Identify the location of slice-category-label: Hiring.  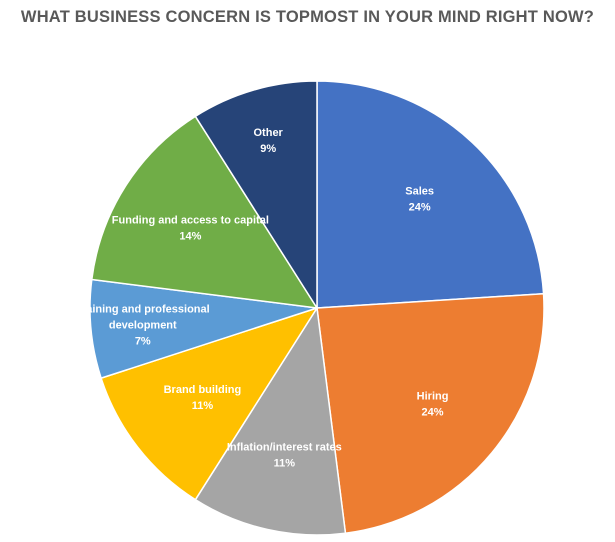
(433, 397).